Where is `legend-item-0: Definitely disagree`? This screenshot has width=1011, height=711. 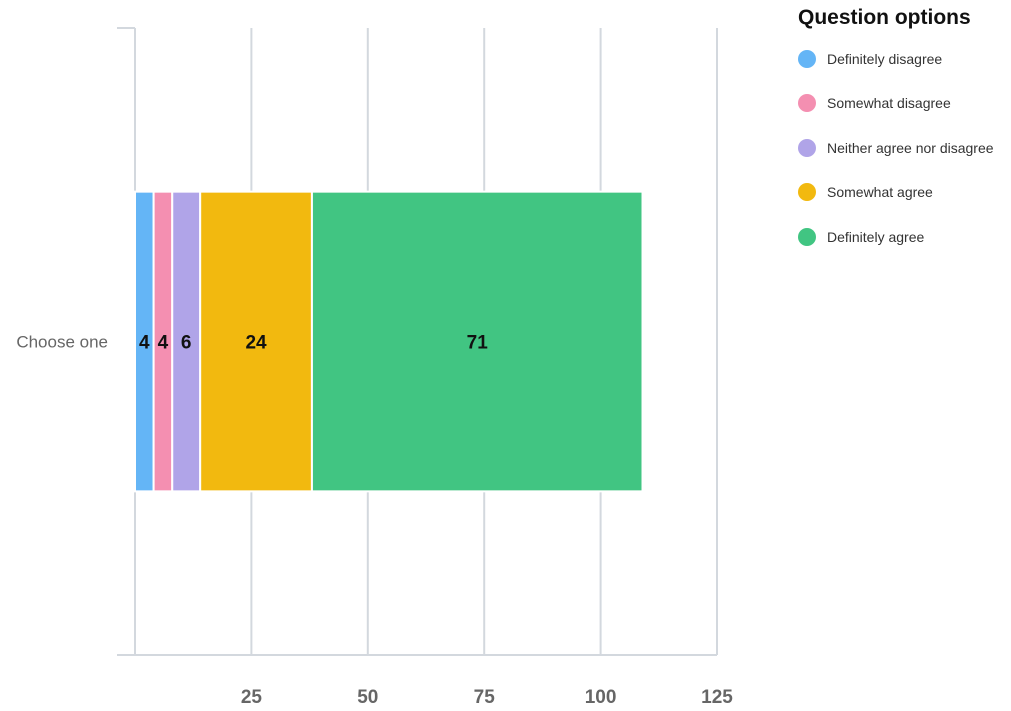
legend-item-0: Definitely disagree is located at coordinates (904, 59).